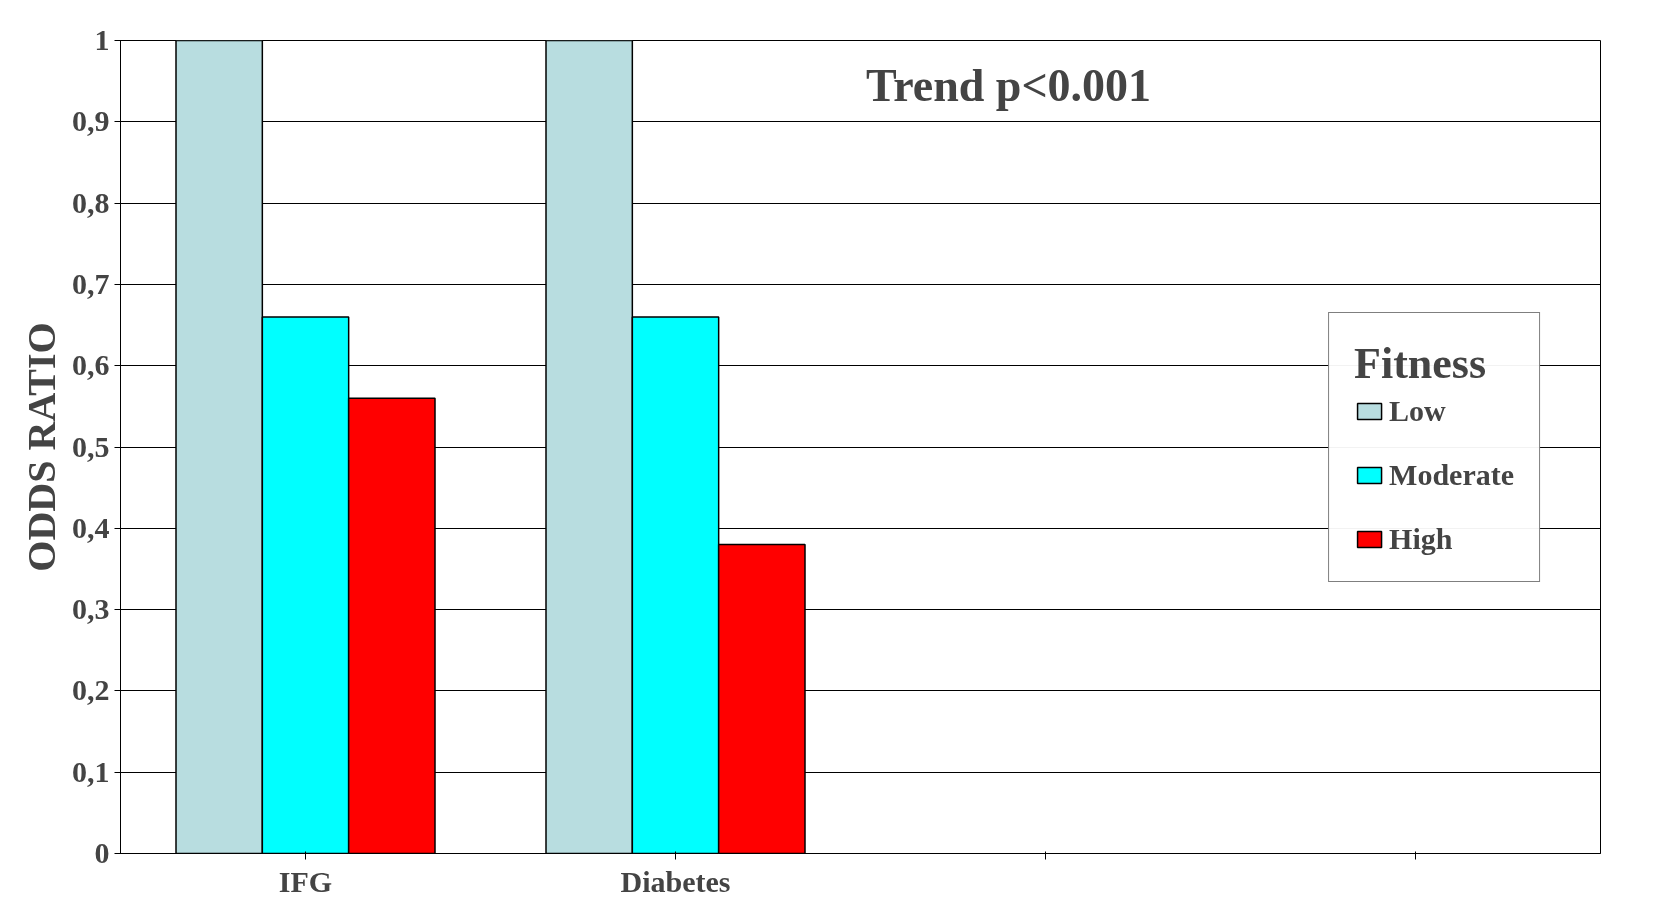  Describe the element at coordinates (91, 609) in the screenshot. I see `y-tick-label: 0,3` at that location.